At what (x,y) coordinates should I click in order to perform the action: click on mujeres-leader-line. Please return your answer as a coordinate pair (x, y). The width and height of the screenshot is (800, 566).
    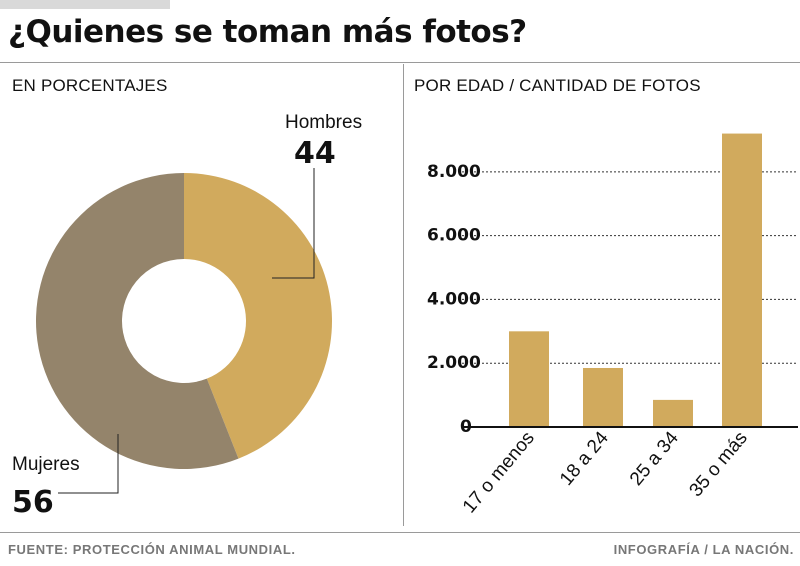
    Looking at the image, I should click on (88, 464).